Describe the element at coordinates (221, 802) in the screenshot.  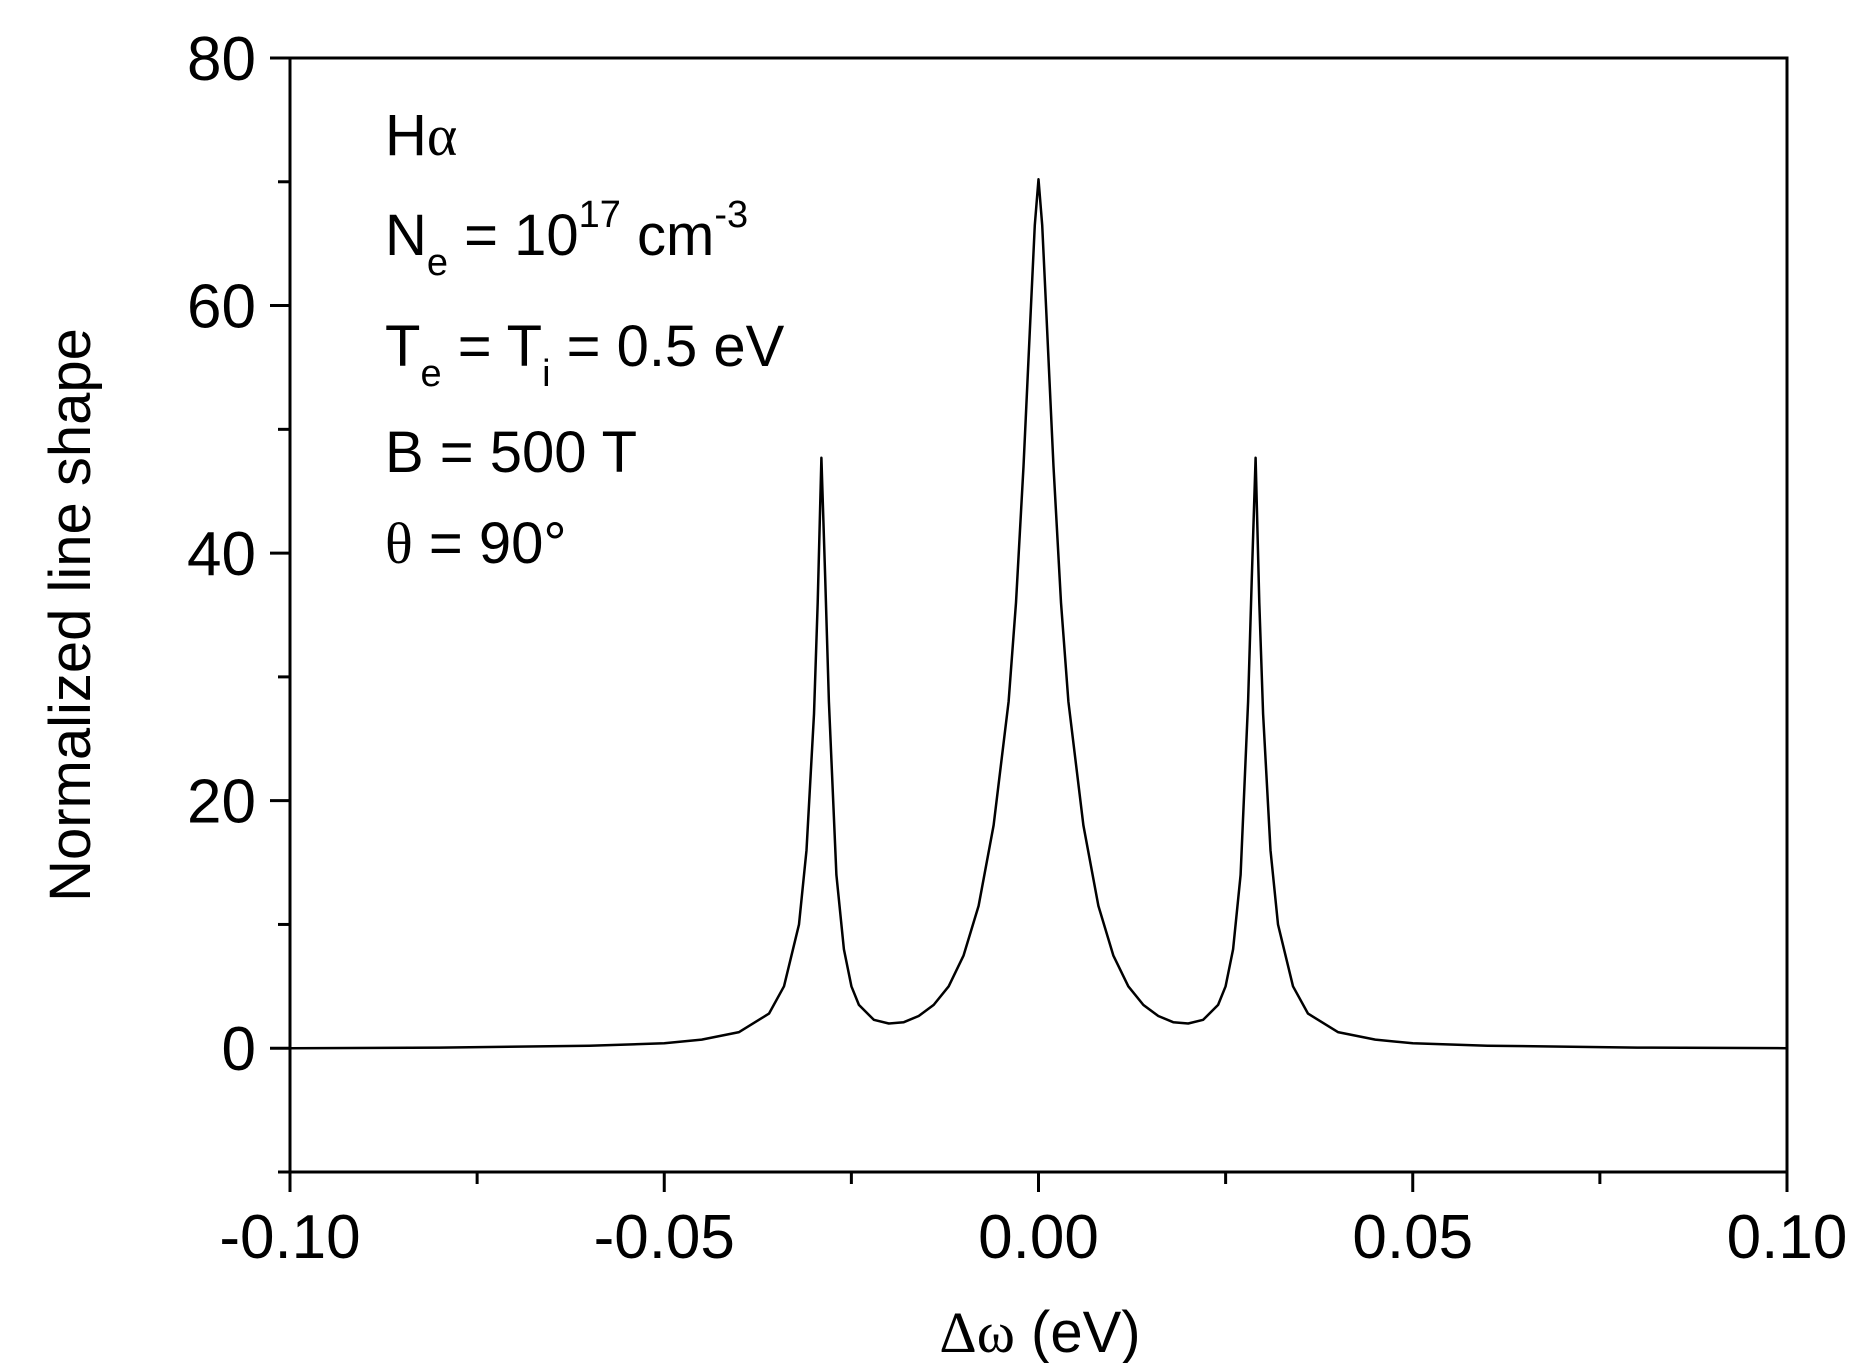
I see `y-tick-label: 20` at that location.